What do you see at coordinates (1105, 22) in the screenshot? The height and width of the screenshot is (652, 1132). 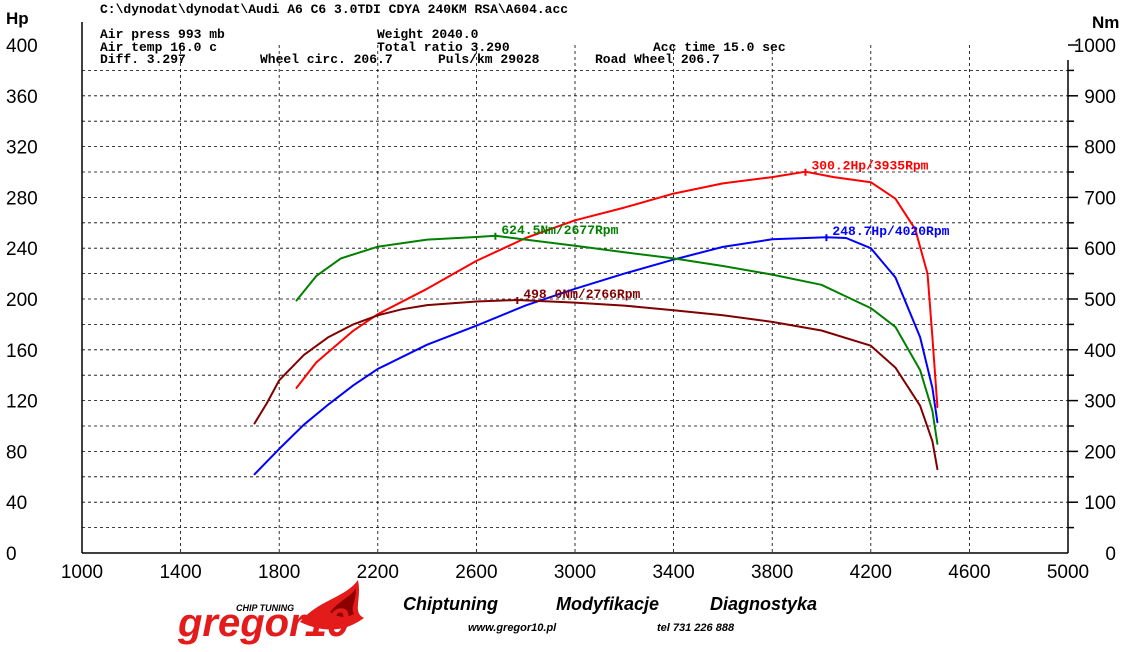 I see `right-axis-unit: Nm` at bounding box center [1105, 22].